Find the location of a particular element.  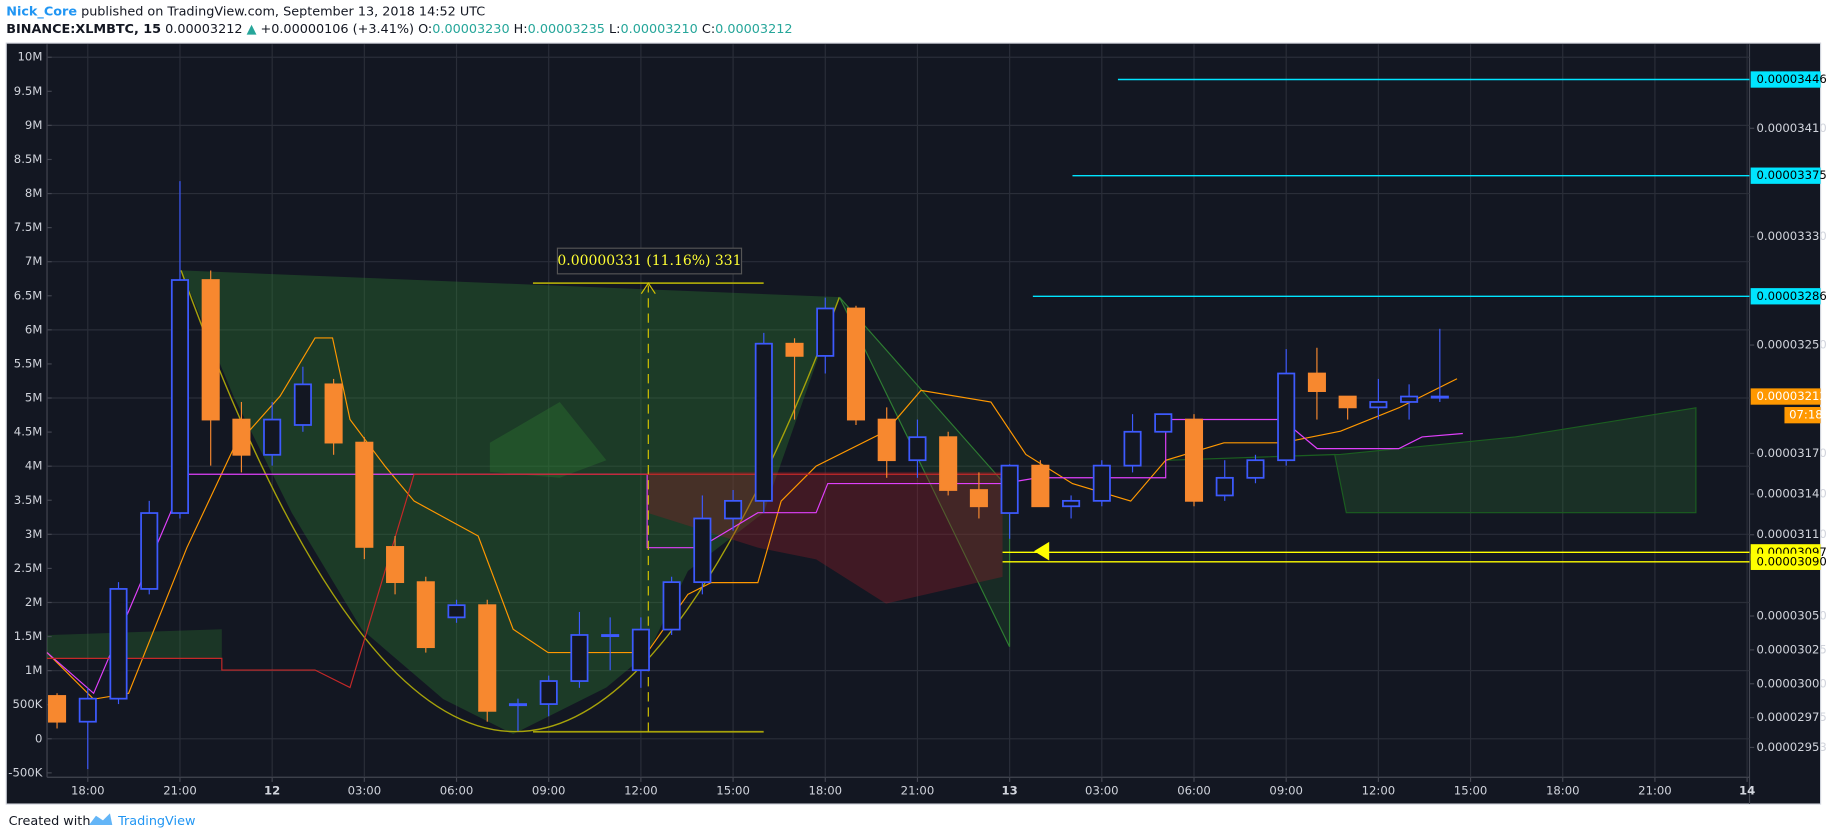

y-tick-label: 0.00003050 is located at coordinates (1791, 616).